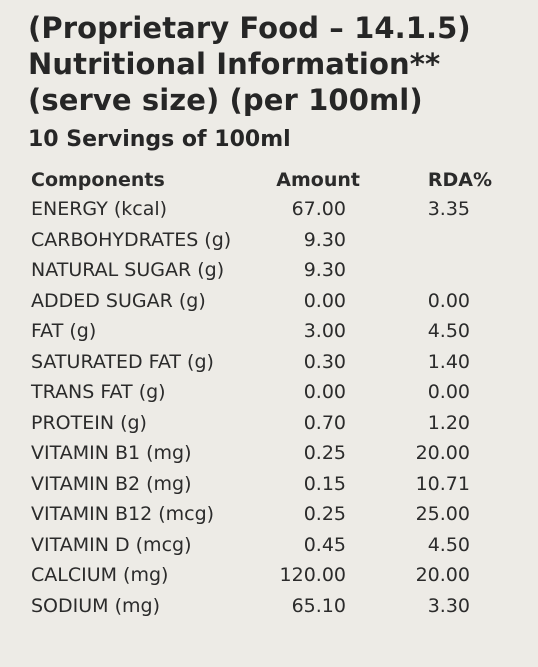  What do you see at coordinates (159, 139) in the screenshot?
I see `servings-text: 10 Servings of 100ml` at bounding box center [159, 139].